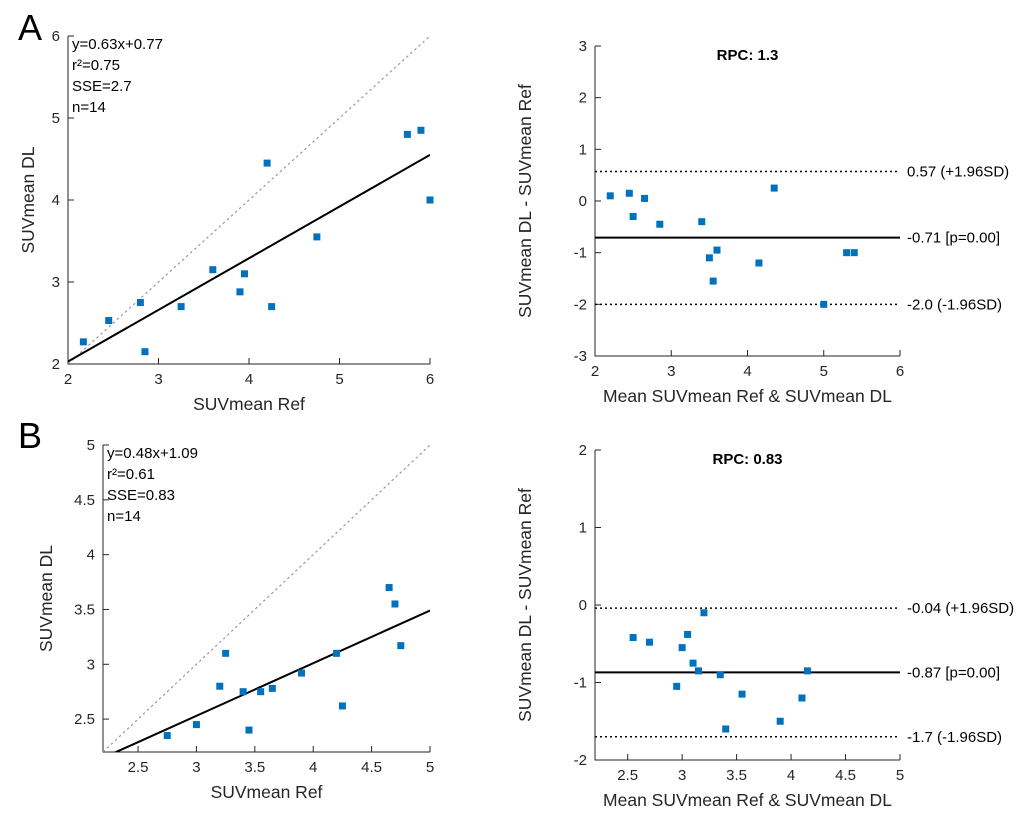  I want to click on tick-marks: 2 3 4 5 6 -3 -2 -1 0 1 2 3, so click(739, 209).